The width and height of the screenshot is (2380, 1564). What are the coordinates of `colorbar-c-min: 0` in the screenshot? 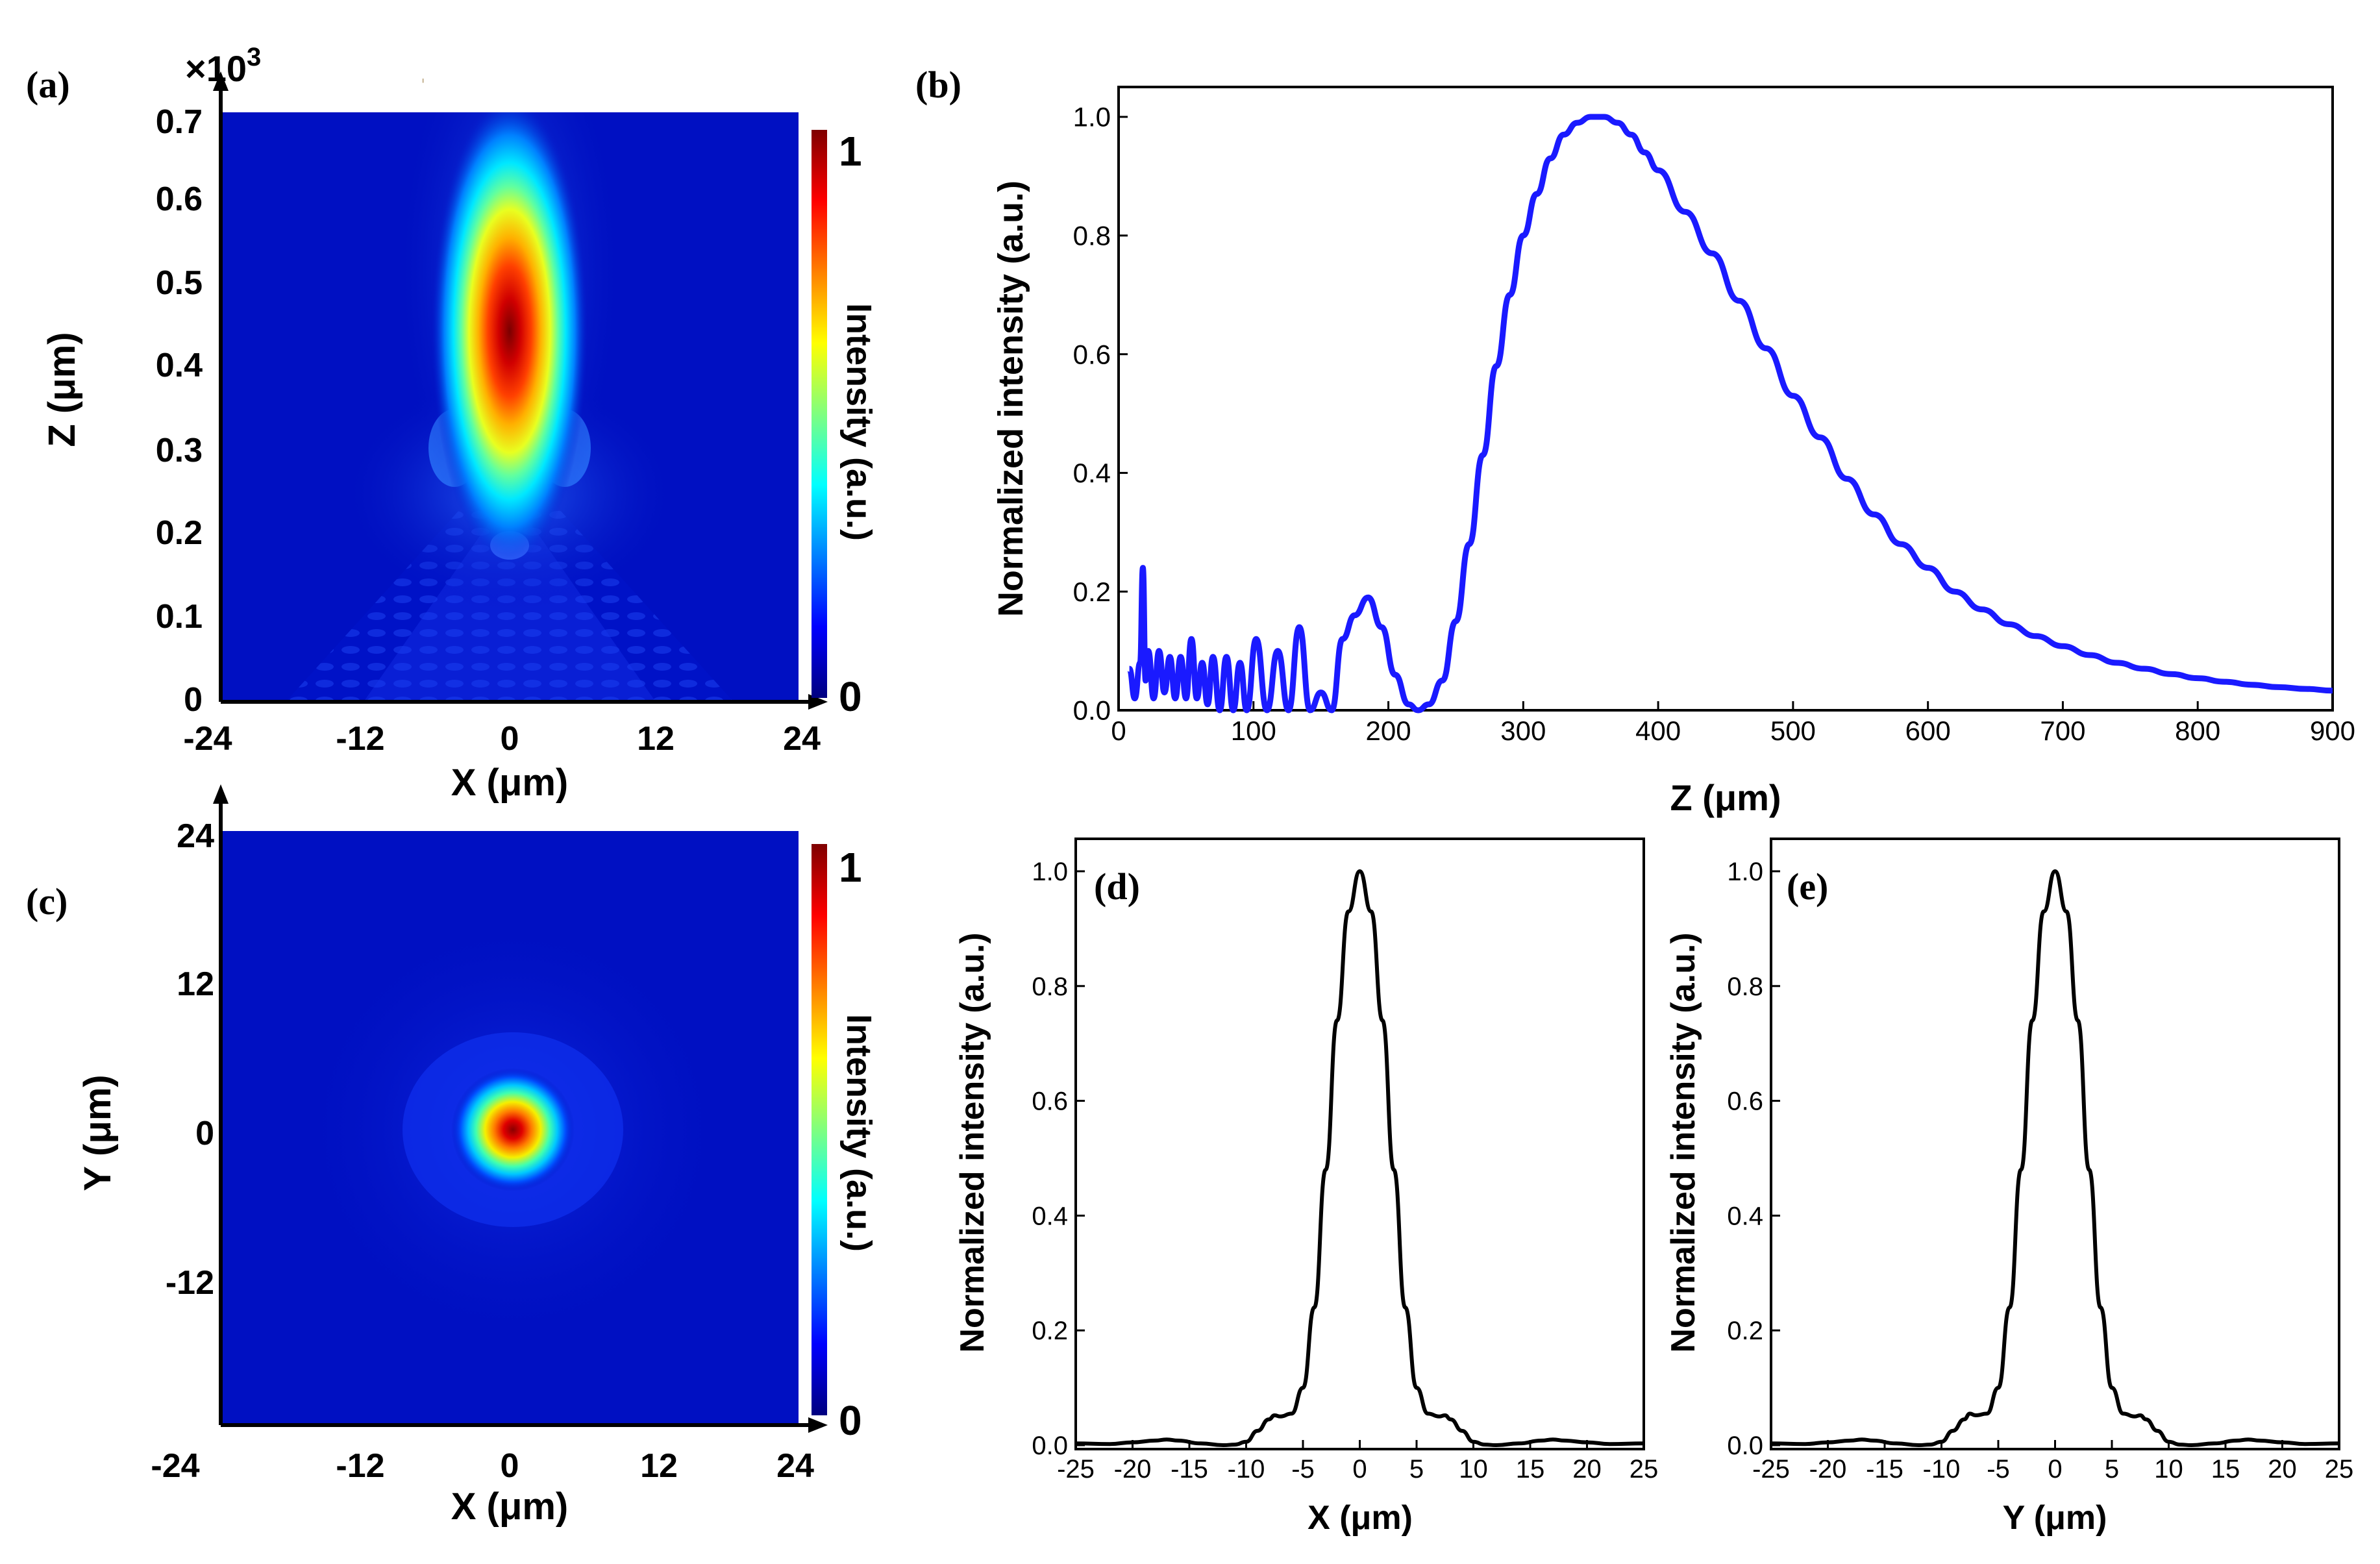 It's located at (851, 1420).